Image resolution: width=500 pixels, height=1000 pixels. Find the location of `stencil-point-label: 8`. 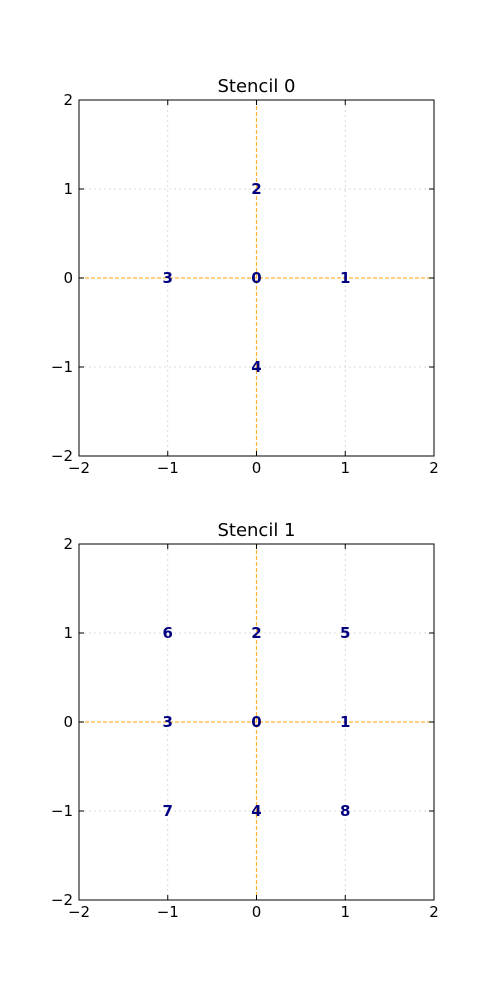

stencil-point-label: 8 is located at coordinates (345, 811).